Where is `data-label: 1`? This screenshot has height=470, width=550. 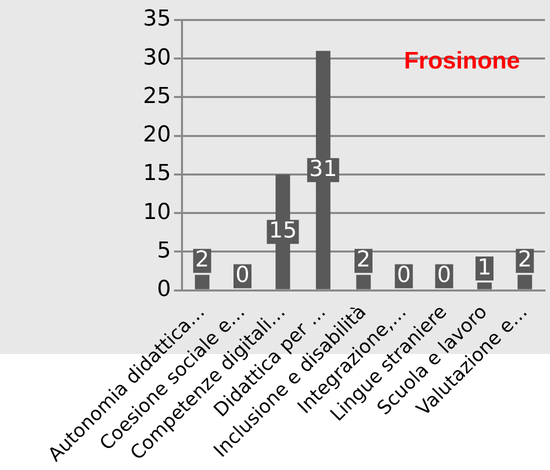
data-label: 1 is located at coordinates (485, 267).